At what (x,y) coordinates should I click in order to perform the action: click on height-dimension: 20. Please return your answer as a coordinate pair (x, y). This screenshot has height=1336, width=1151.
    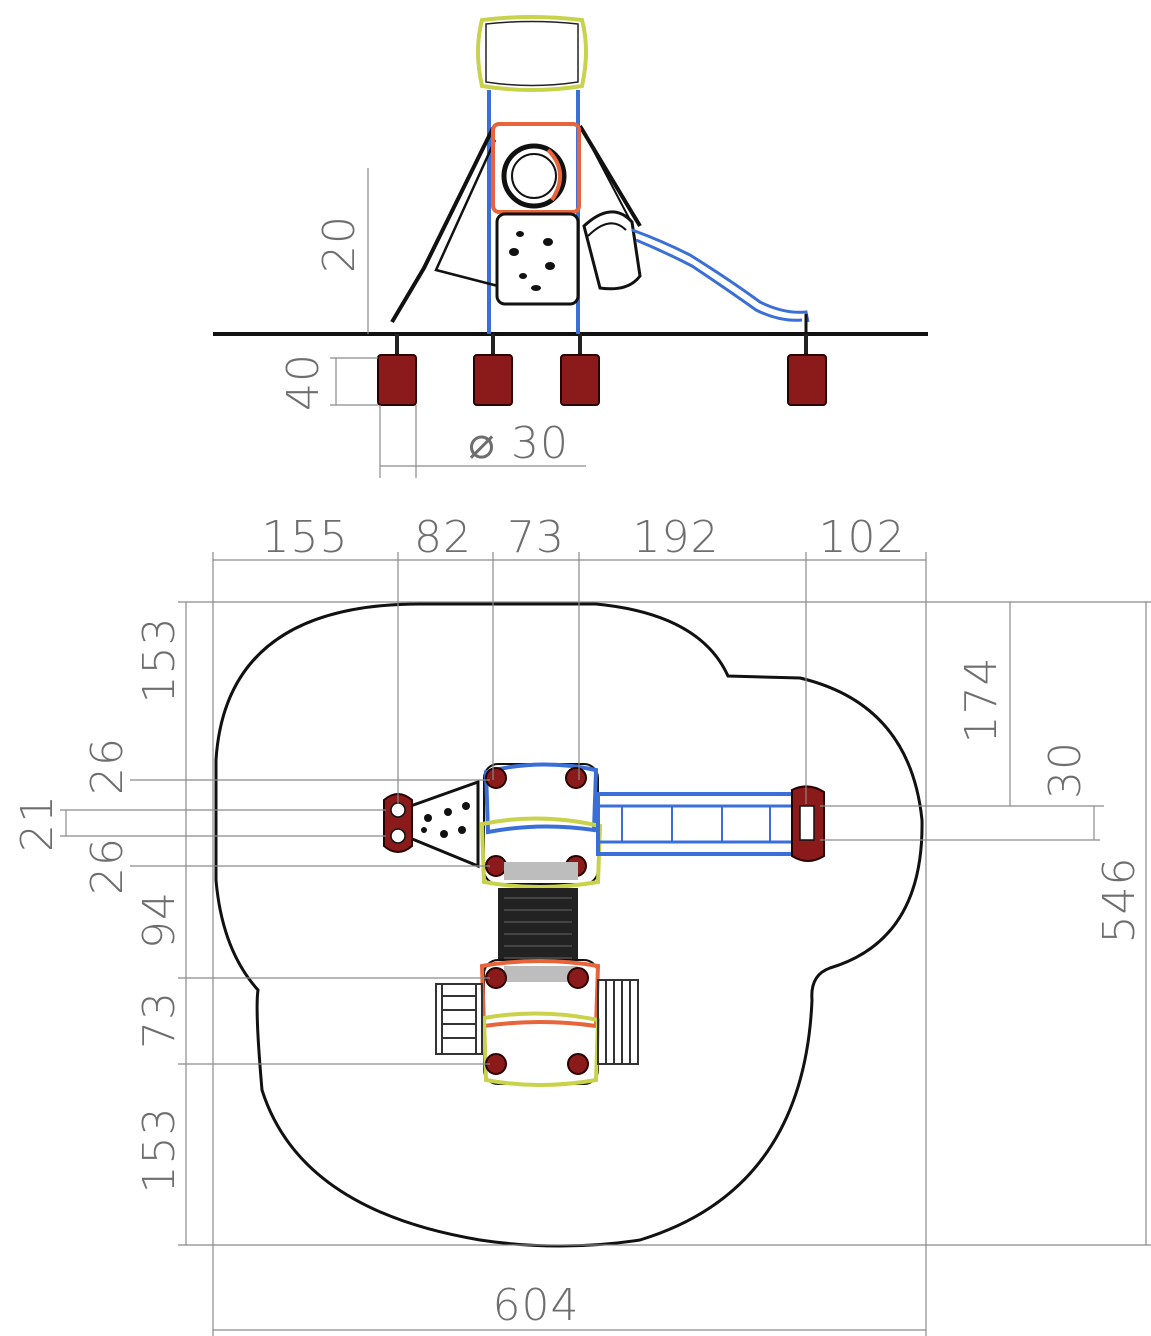
    Looking at the image, I should click on (339, 244).